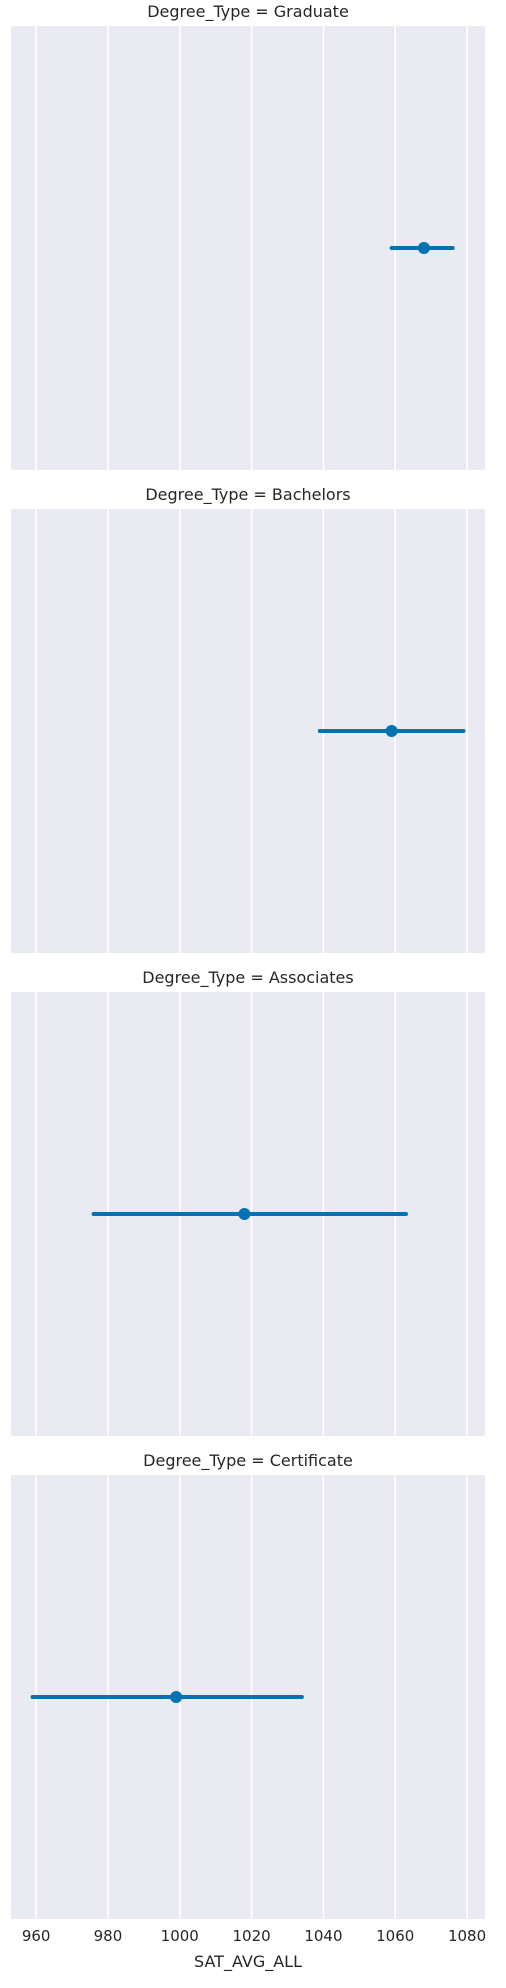 The height and width of the screenshot is (1988, 506). I want to click on x-tick-label: 980, so click(108, 1936).